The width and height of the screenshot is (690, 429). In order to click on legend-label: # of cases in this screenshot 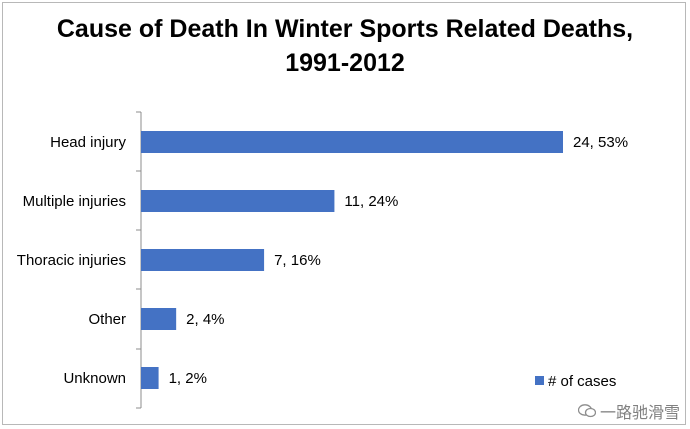, I will do `click(582, 381)`.